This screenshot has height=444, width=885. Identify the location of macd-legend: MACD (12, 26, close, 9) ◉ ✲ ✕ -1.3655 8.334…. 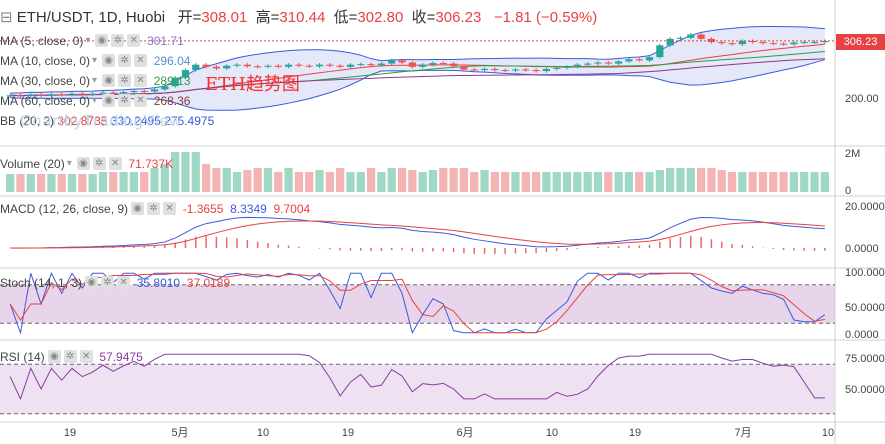
(155, 208).